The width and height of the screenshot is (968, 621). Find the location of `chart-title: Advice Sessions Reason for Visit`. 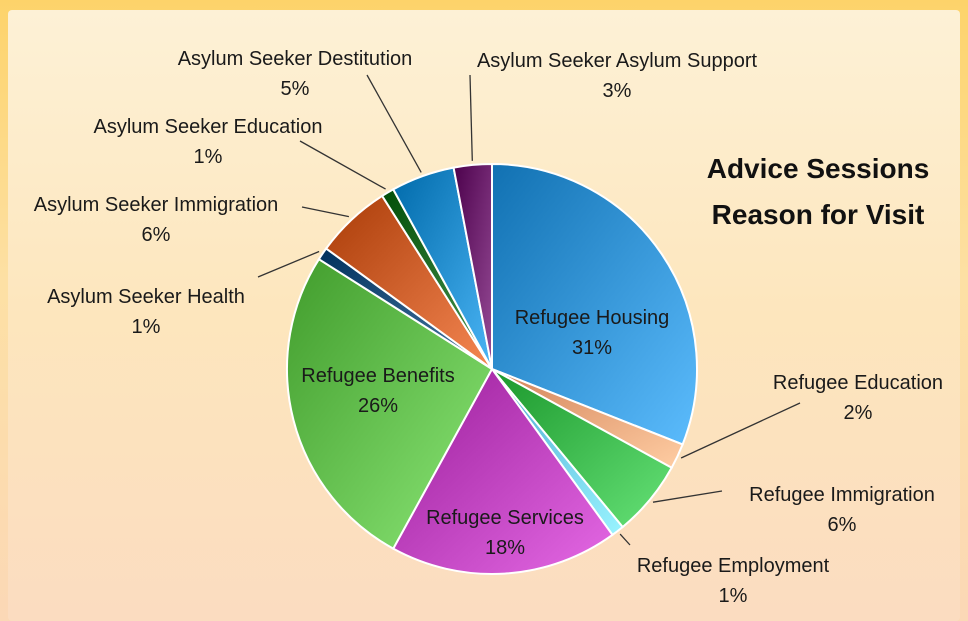

chart-title: Advice Sessions Reason for Visit is located at coordinates (818, 192).